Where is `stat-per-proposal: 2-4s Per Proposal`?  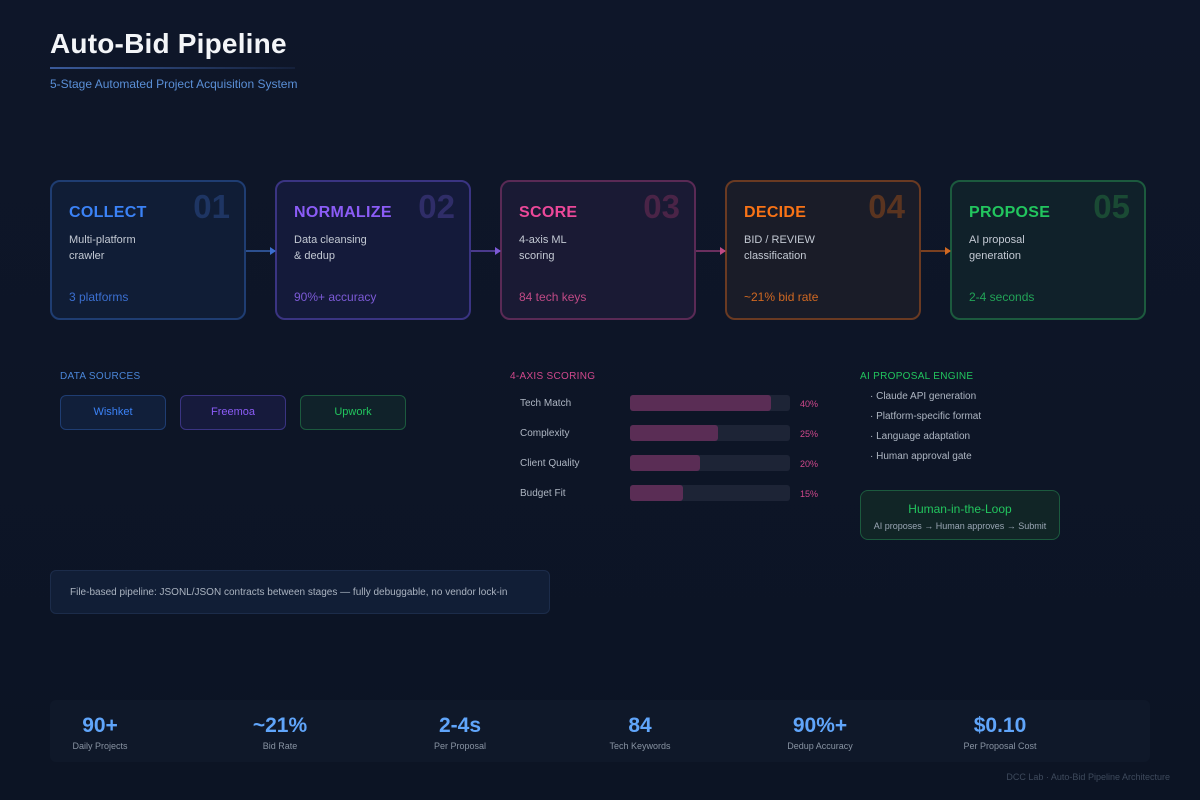 stat-per-proposal: 2-4s Per Proposal is located at coordinates (460, 725).